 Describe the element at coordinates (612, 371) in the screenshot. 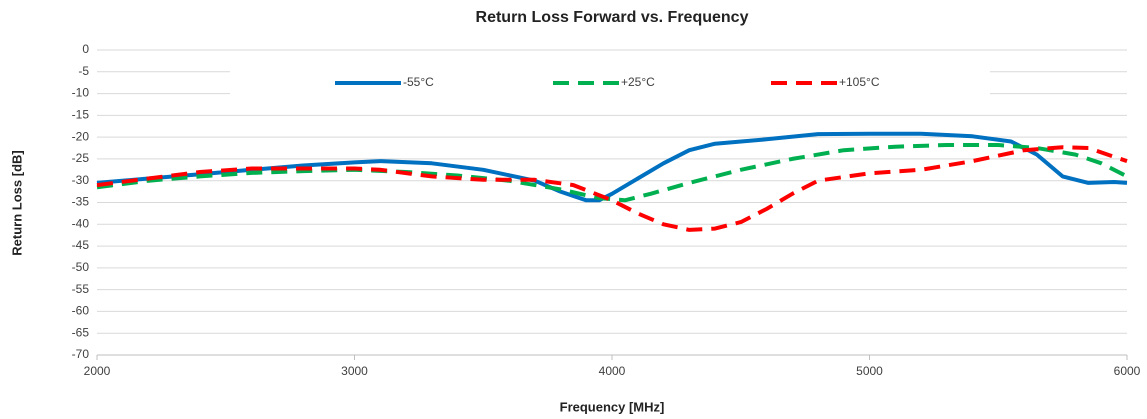

I see `x-tick-label: 4000` at that location.